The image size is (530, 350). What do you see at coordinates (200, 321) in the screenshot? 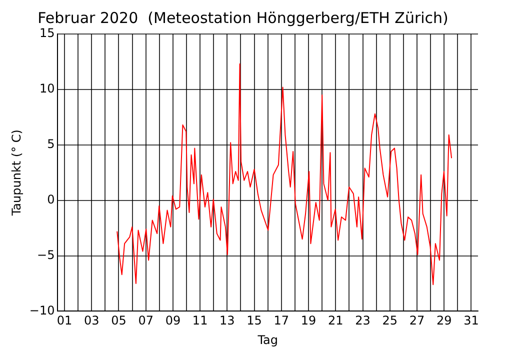
I see `x-tick-label: 11` at bounding box center [200, 321].